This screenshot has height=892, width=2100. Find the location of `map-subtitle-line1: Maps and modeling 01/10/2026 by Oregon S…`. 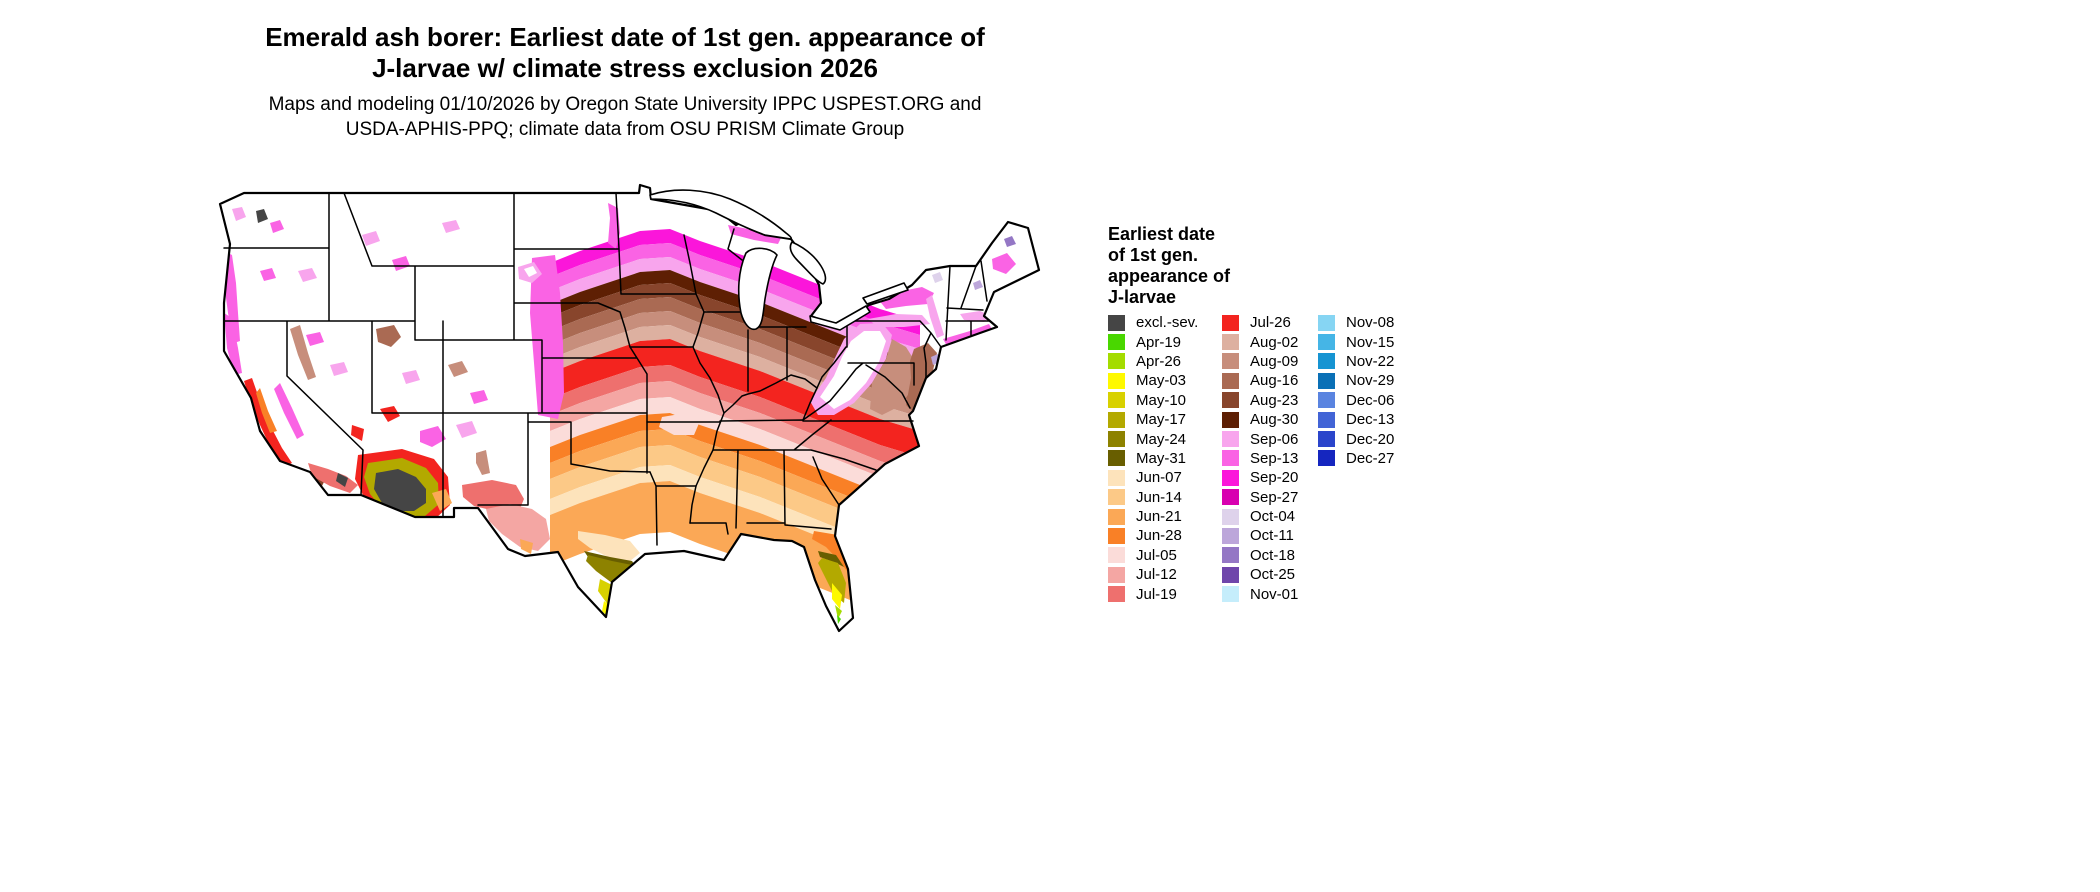

map-subtitle-line1: Maps and modeling 01/10/2026 by Oregon S… is located at coordinates (625, 104).